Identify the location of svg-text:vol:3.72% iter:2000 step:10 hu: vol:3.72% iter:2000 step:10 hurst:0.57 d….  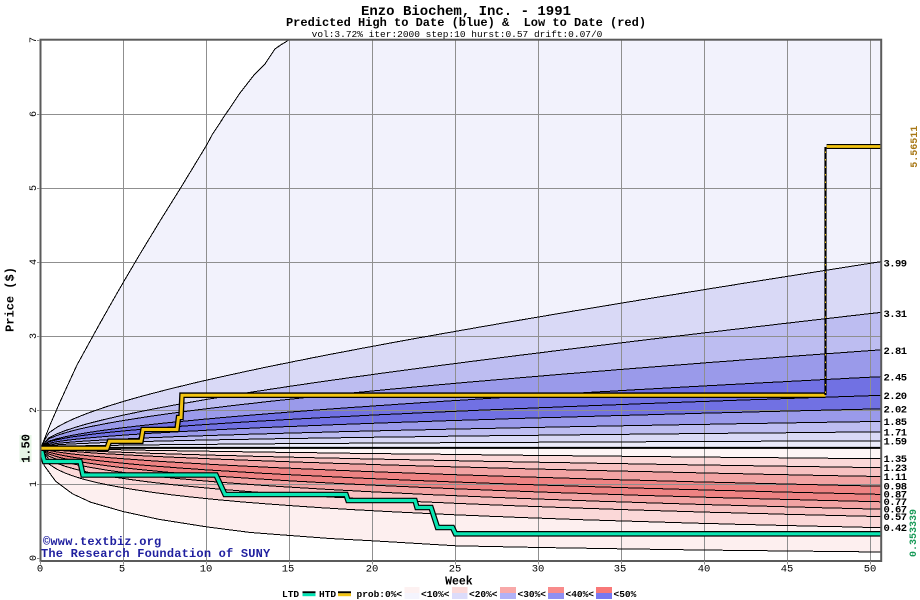
(457, 34).